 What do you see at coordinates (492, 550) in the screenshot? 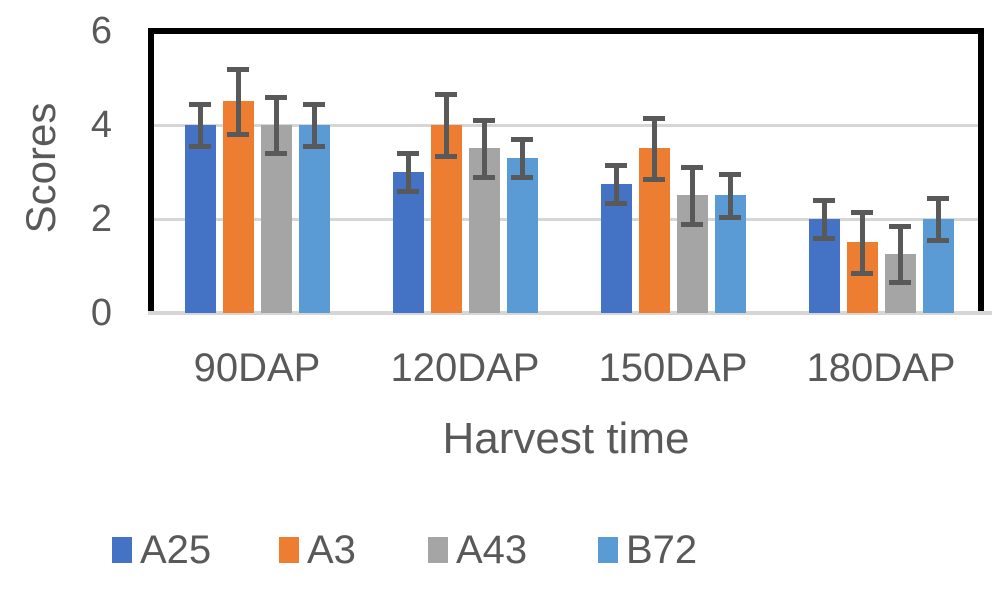
I see `legend-label: A43` at bounding box center [492, 550].